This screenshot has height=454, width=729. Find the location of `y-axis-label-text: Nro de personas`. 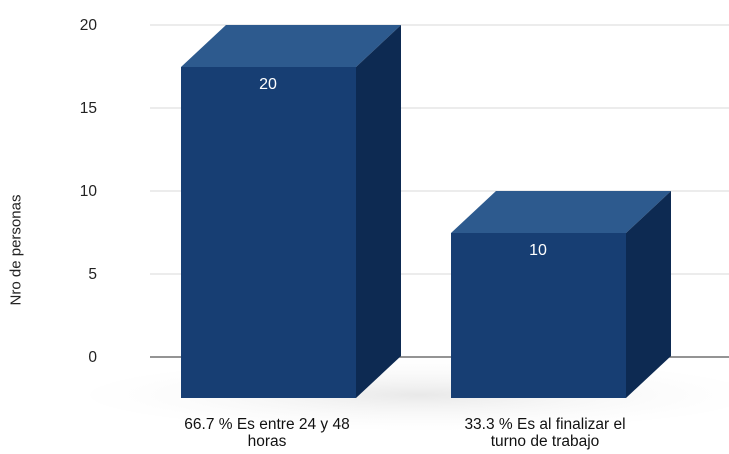

y-axis-label-text: Nro de personas is located at coordinates (16, 250).